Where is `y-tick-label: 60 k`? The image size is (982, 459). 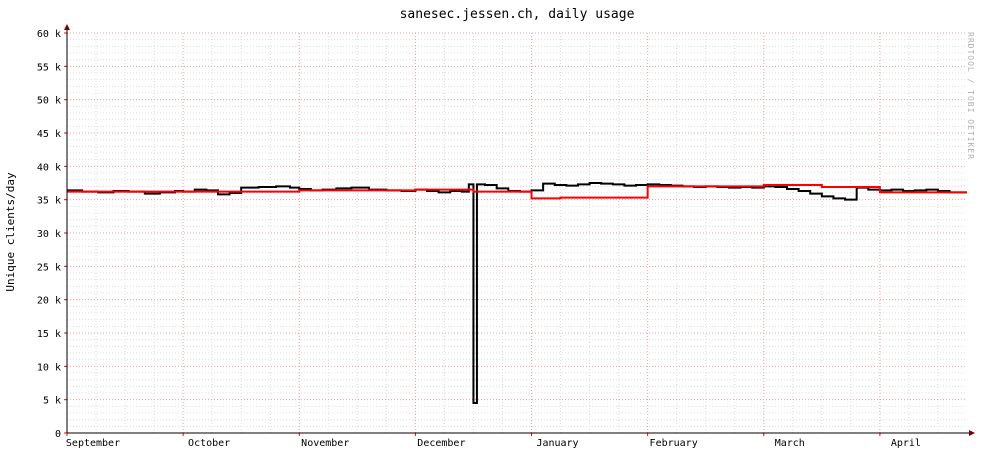 y-tick-label: 60 k is located at coordinates (49, 34).